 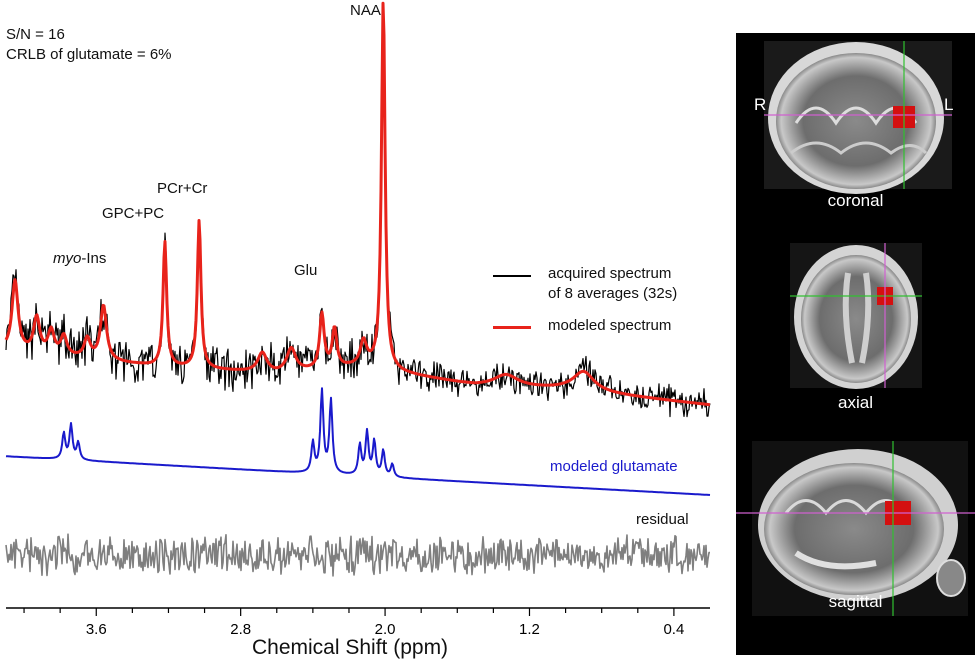 What do you see at coordinates (855, 402) in the screenshot?
I see `axial-label: axial` at bounding box center [855, 402].